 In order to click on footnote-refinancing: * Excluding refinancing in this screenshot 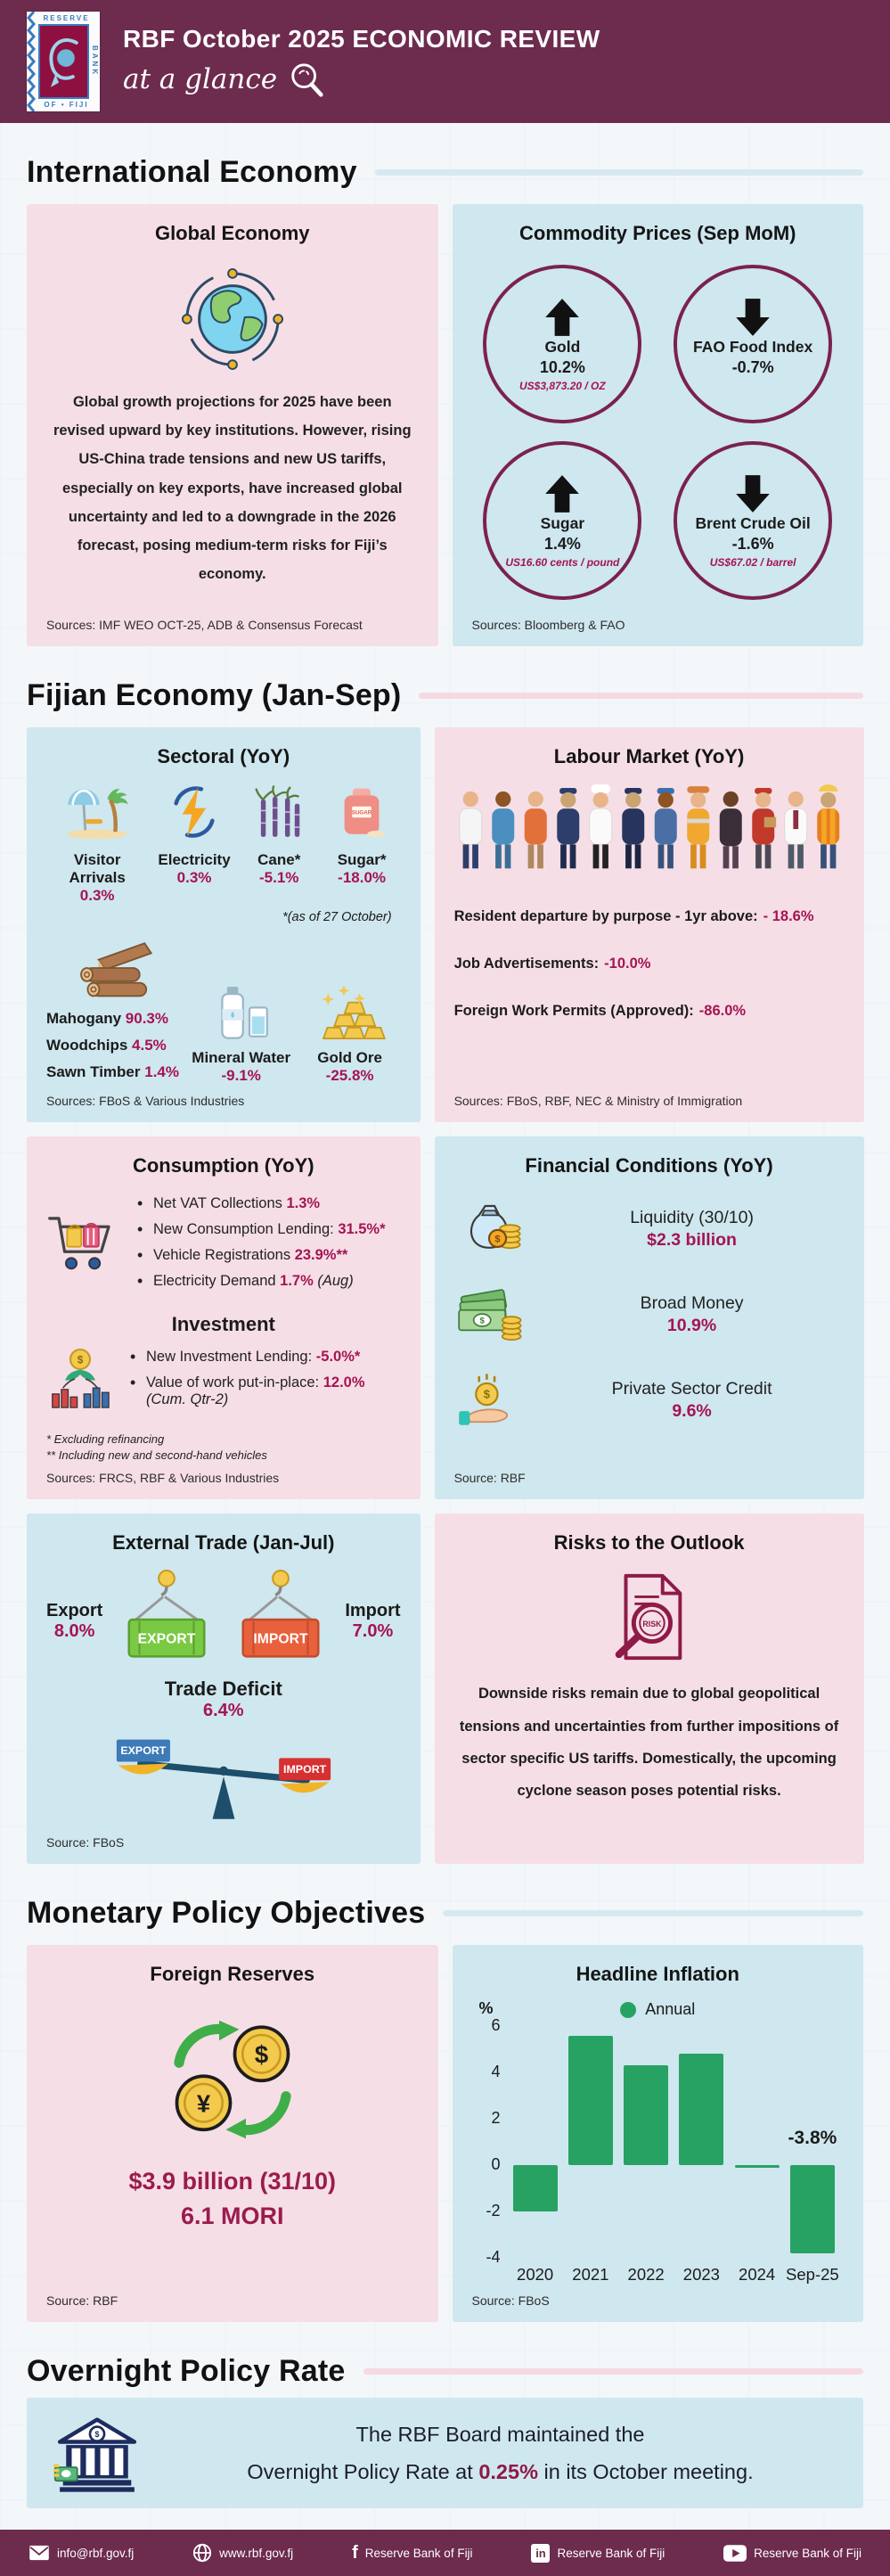, I will do `click(105, 1439)`.